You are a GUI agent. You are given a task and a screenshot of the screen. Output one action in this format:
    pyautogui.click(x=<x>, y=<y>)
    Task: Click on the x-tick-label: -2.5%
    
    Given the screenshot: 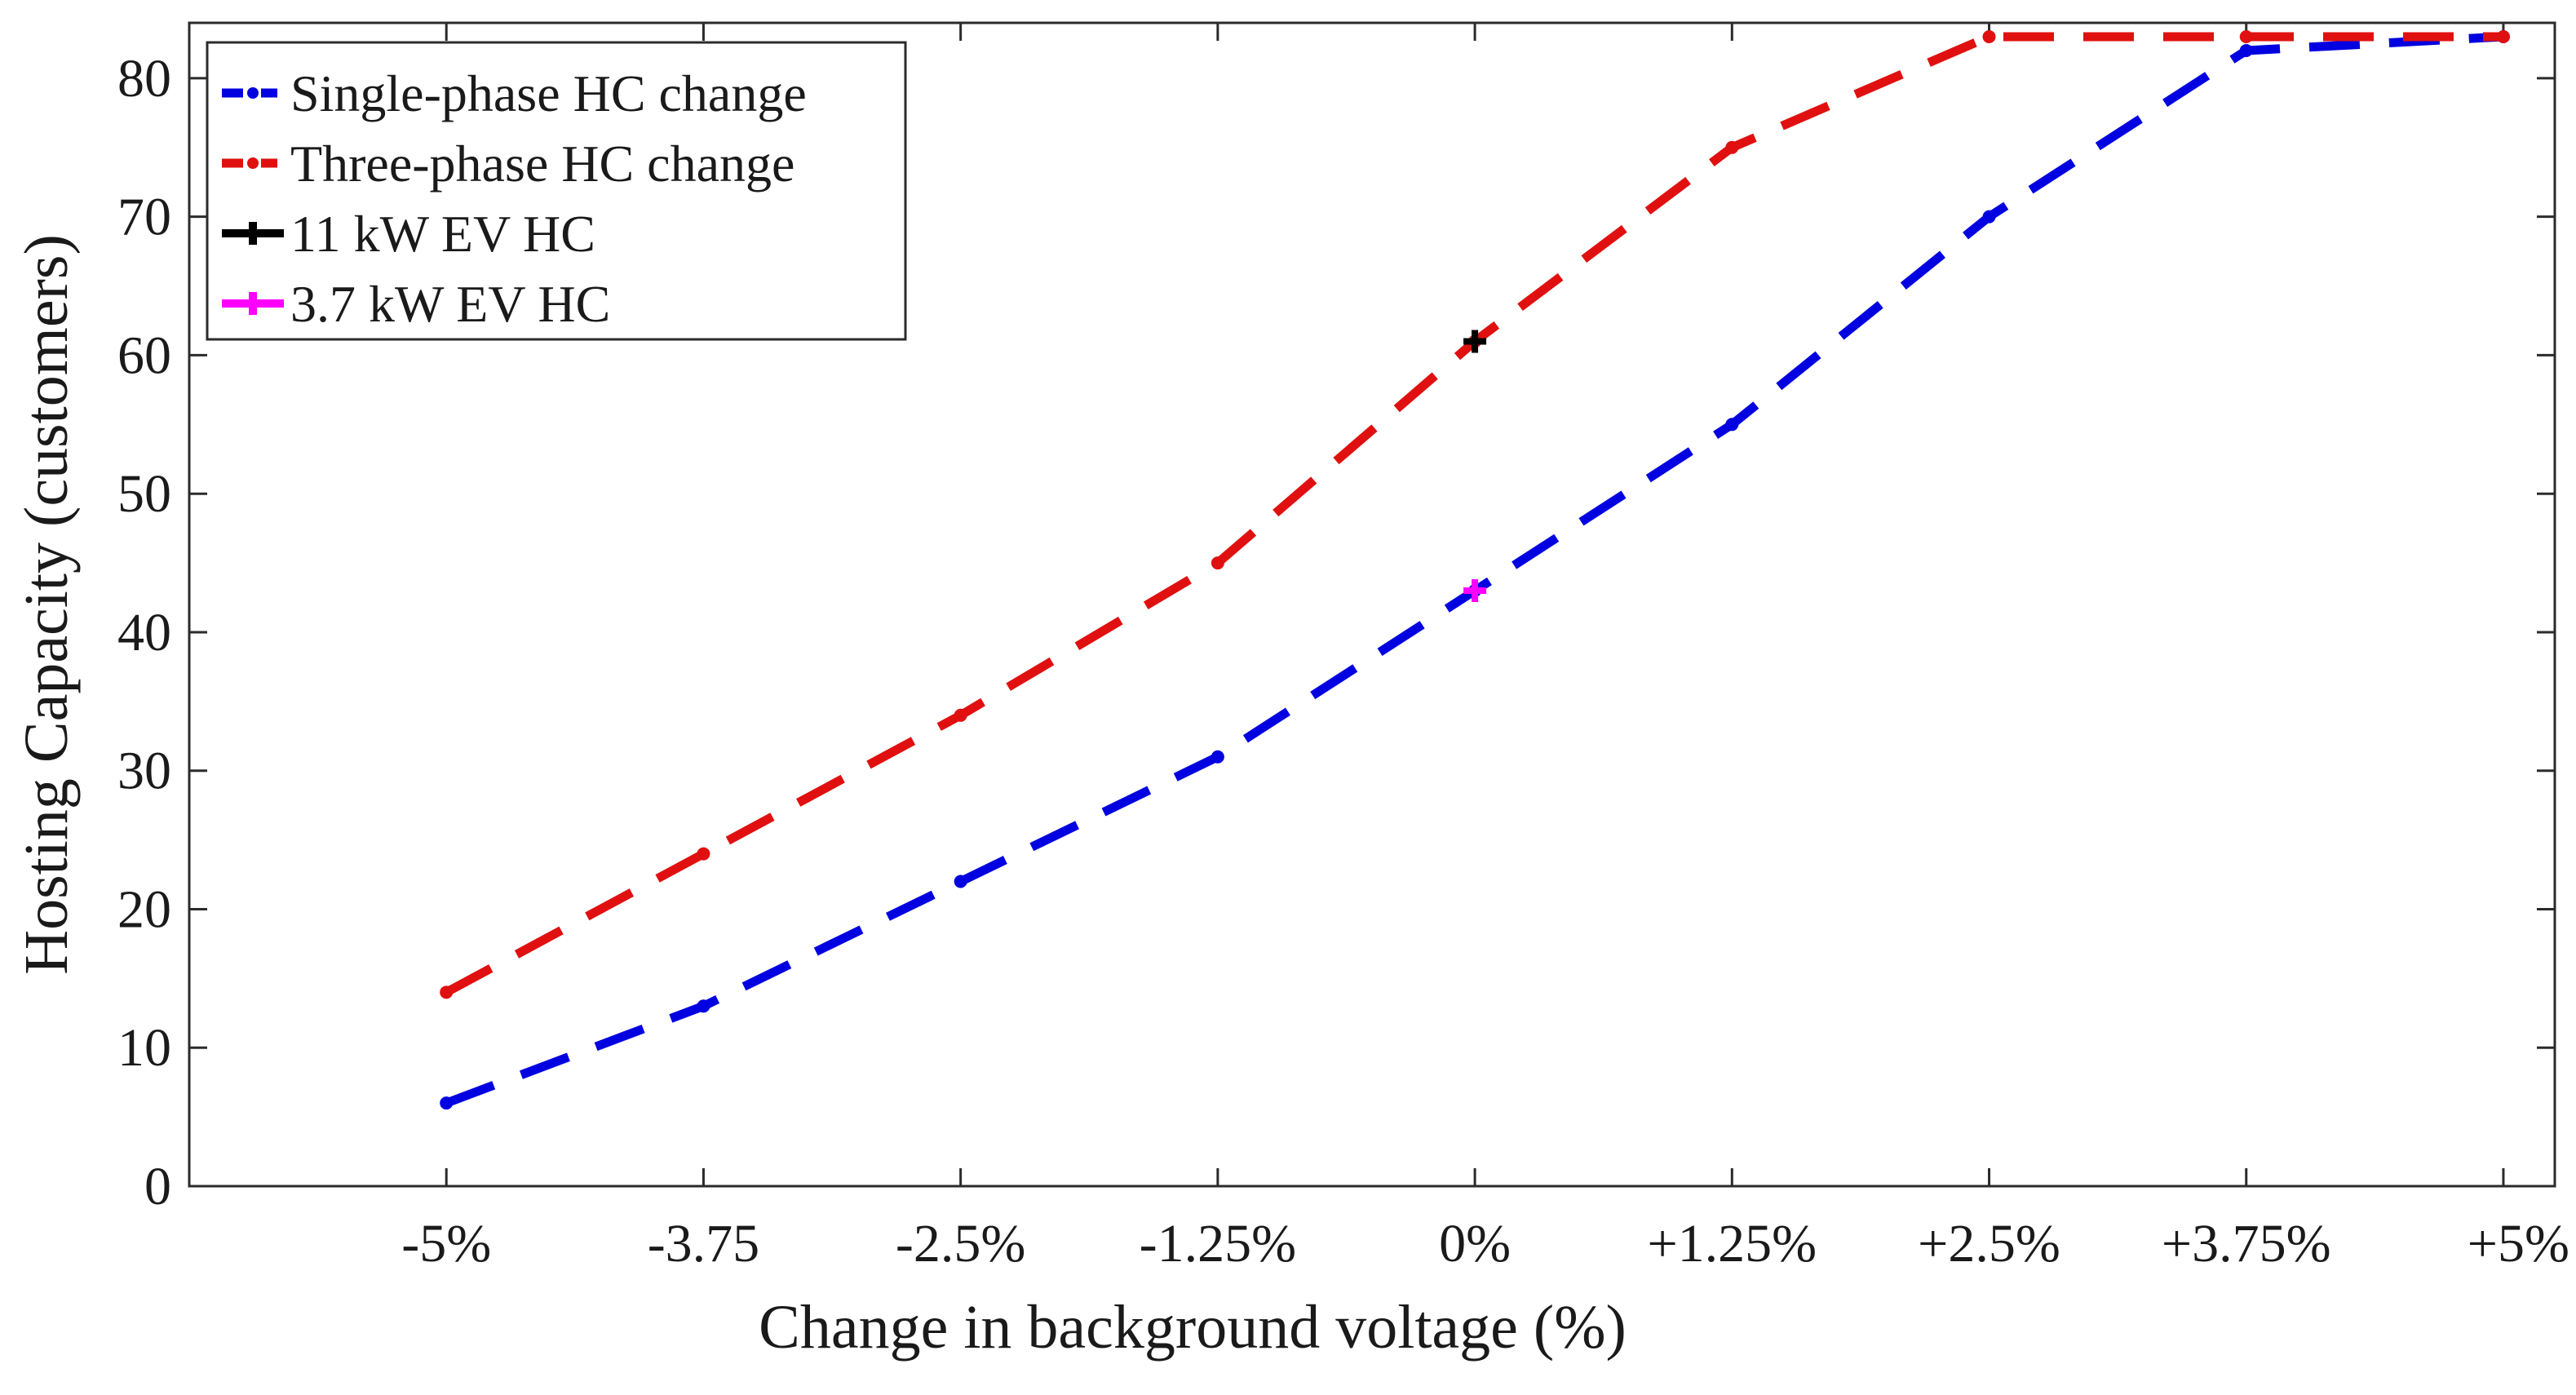 What is the action you would take?
    pyautogui.click(x=960, y=1243)
    